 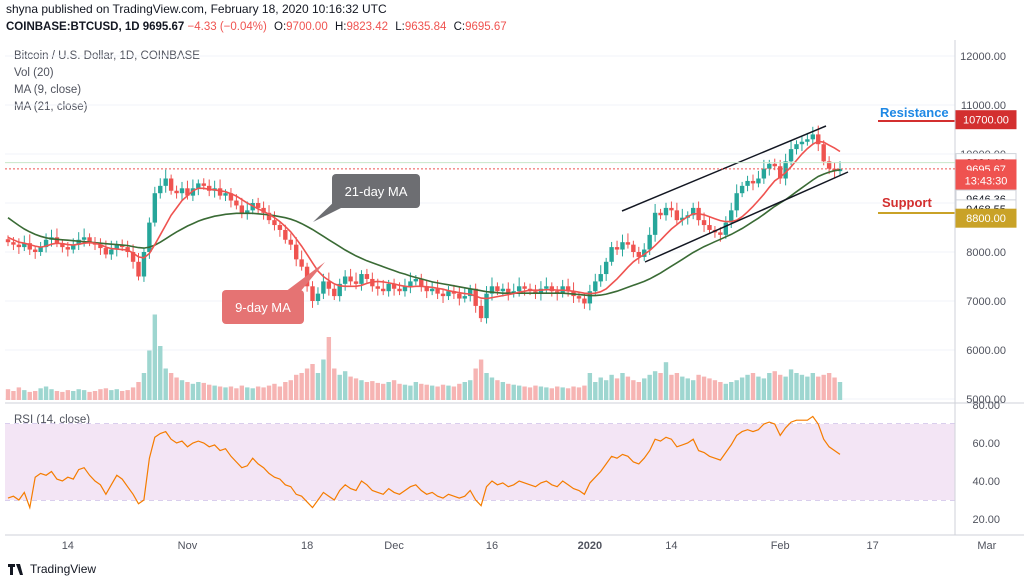 What do you see at coordinates (986, 546) in the screenshot?
I see `time-tick-label: Mar` at bounding box center [986, 546].